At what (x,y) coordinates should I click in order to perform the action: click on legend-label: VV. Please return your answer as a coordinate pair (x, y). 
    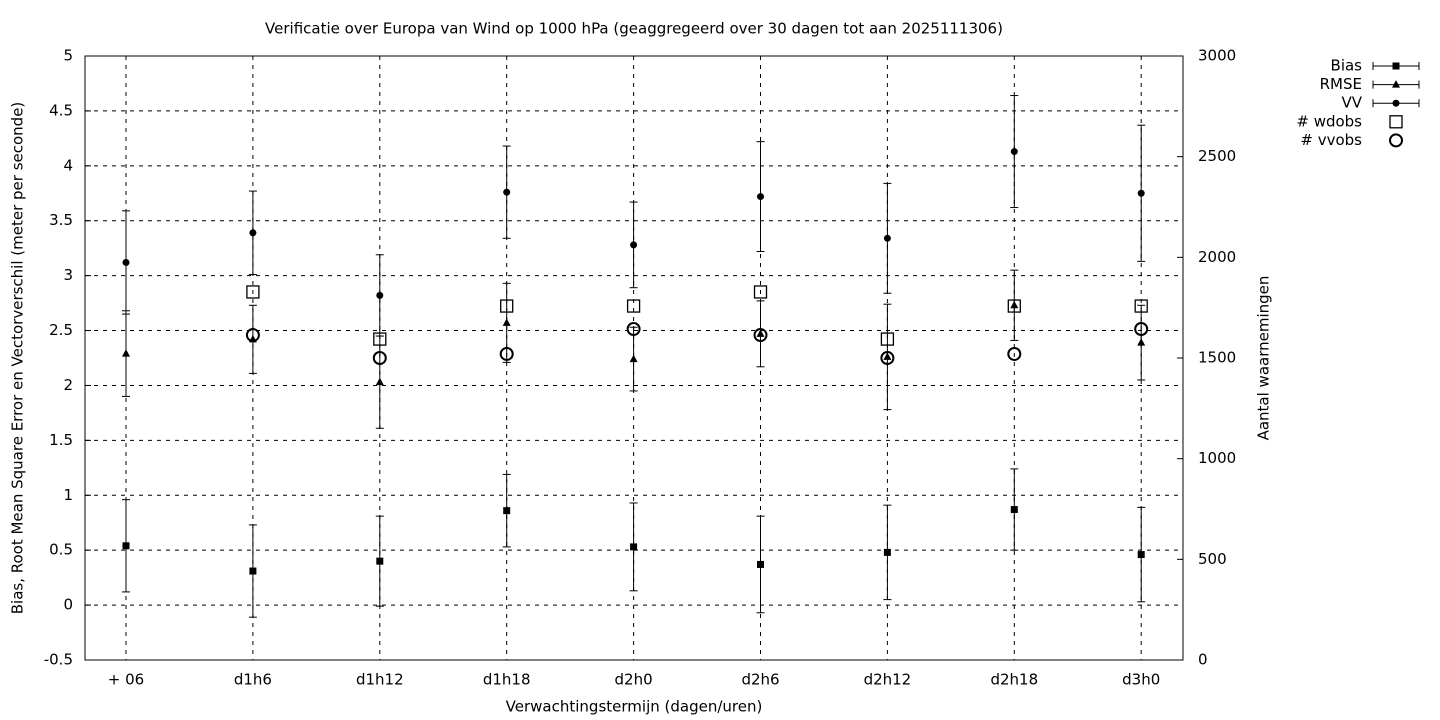
    Looking at the image, I should click on (1351, 103).